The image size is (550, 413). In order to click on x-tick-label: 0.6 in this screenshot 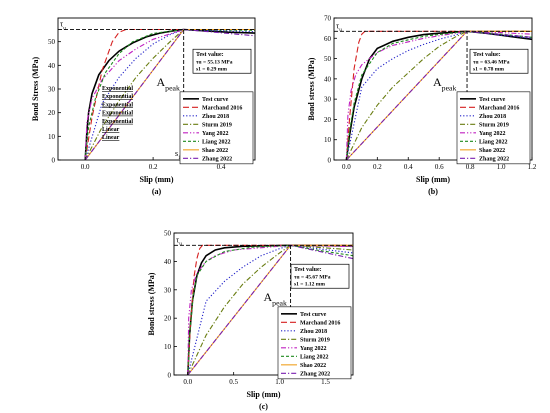, I will do `click(439, 167)`.